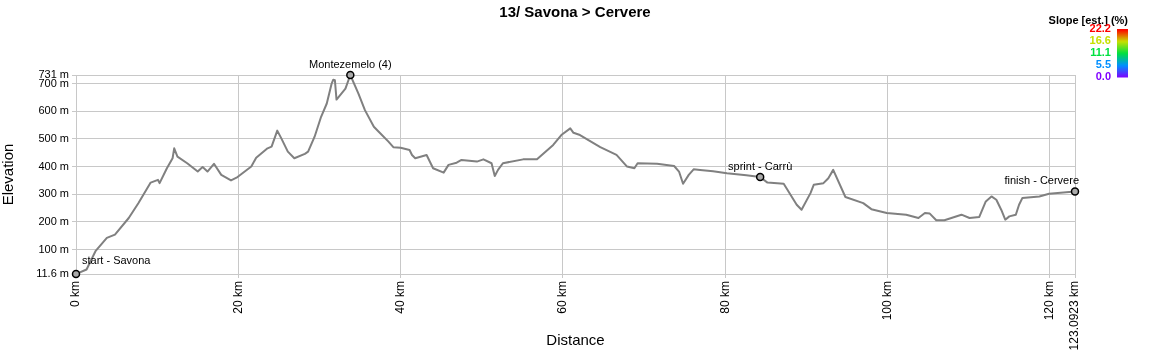  What do you see at coordinates (575, 12) in the screenshot?
I see `chart-title: 13/ Savona > Cervere` at bounding box center [575, 12].